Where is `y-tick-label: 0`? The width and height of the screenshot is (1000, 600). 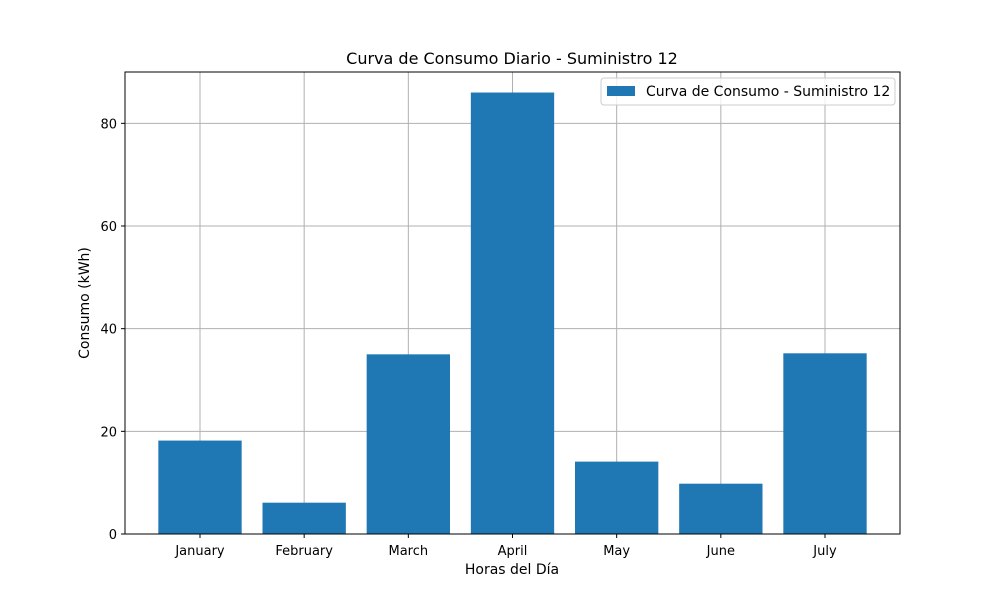 y-tick-label: 0 is located at coordinates (113, 535).